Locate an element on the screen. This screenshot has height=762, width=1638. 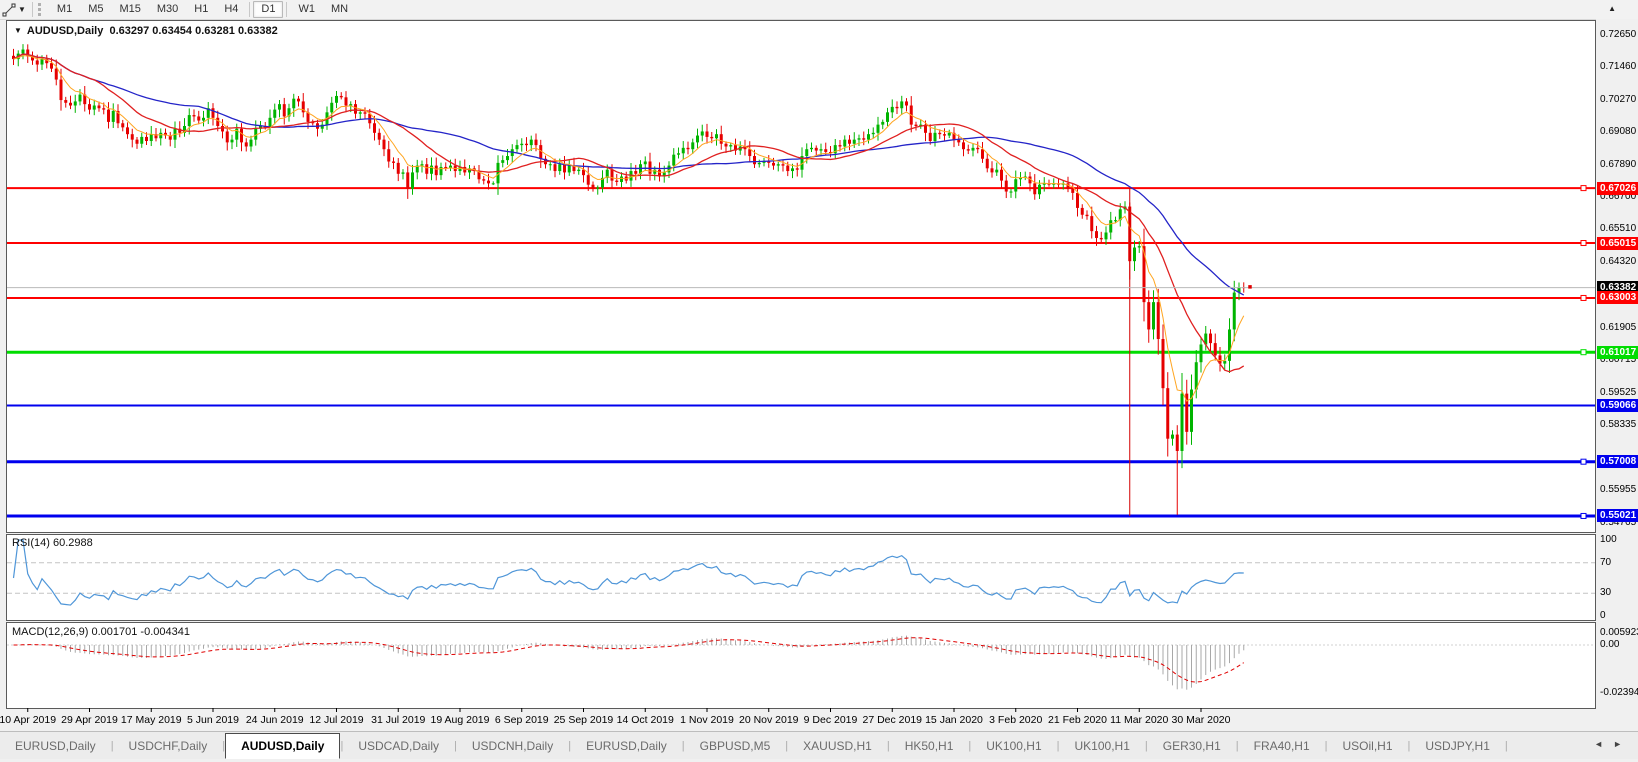
date-axis-label: 3 Feb 2020 is located at coordinates (1016, 720).